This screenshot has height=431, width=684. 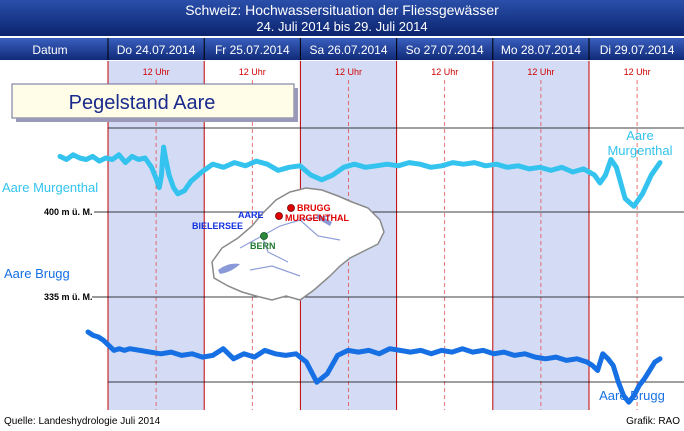 What do you see at coordinates (314, 208) in the screenshot?
I see `brugg-map-label: BRUGG` at bounding box center [314, 208].